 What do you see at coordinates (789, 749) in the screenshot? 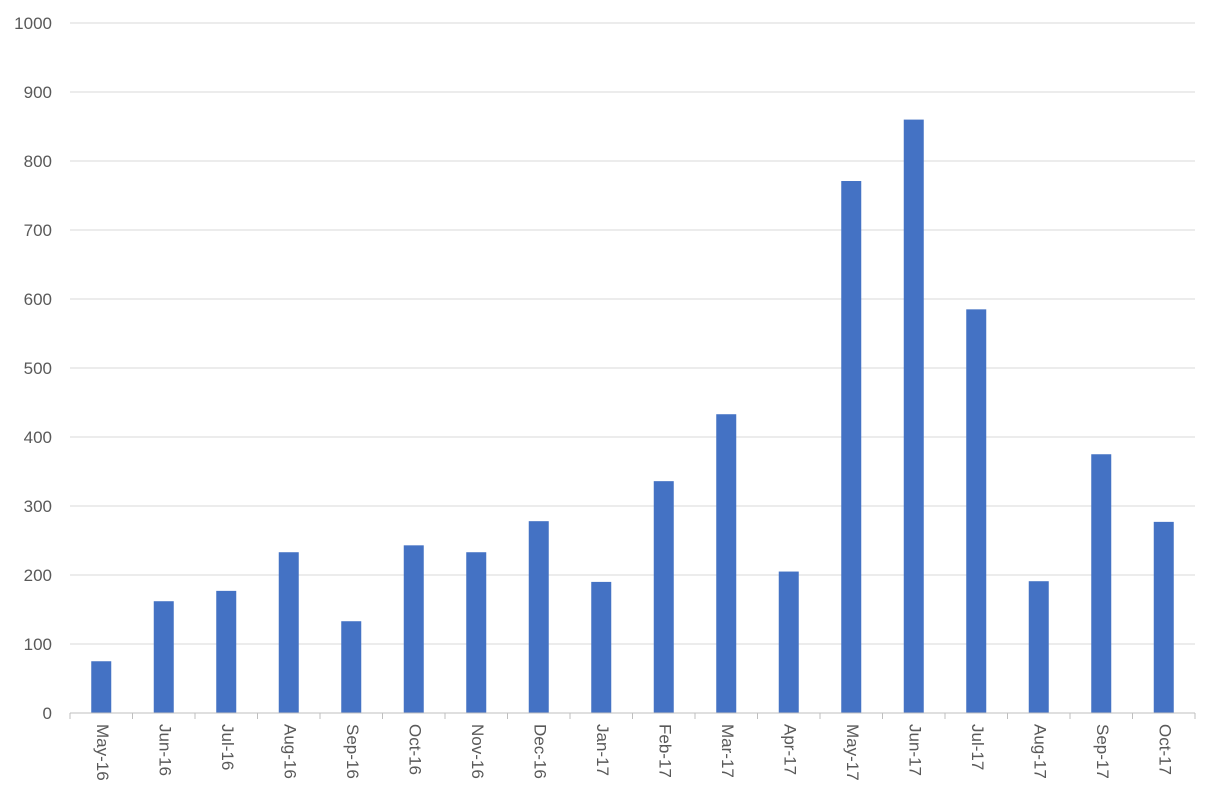
I see `x-tick-label: Apr-17` at bounding box center [789, 749].